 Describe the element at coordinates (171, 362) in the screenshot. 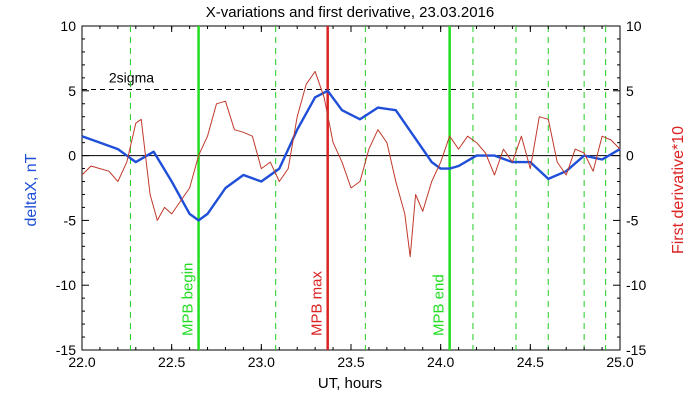

I see `x-tick-label: 22.5` at that location.